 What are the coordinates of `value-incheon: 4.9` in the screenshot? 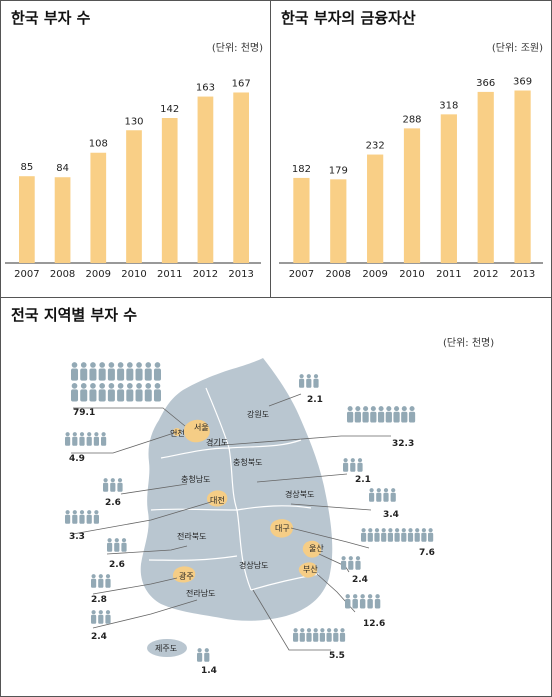 It's located at (77, 459).